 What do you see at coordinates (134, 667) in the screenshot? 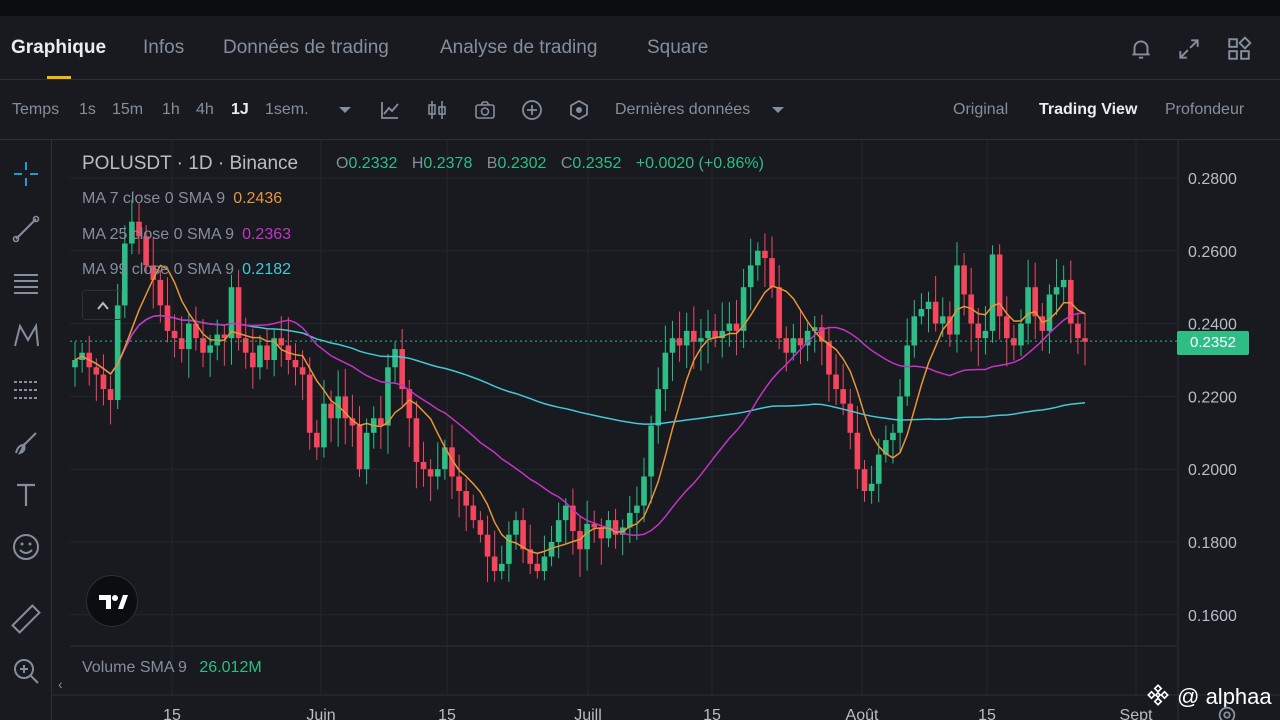
I see `volume-label: Volume SMA 9` at bounding box center [134, 667].